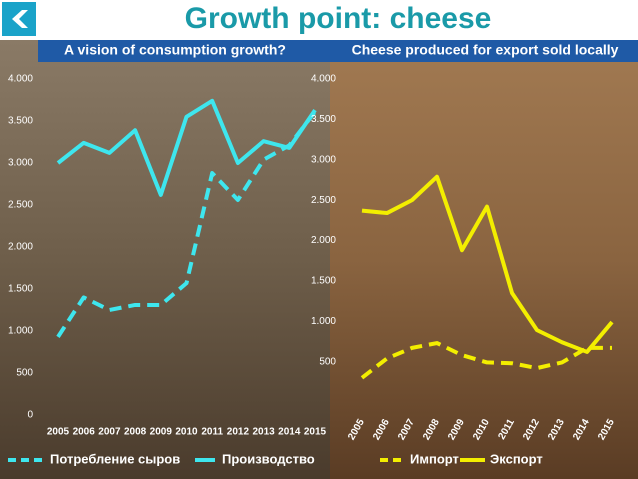  What do you see at coordinates (135, 432) in the screenshot?
I see `x-tick-label: 2008` at bounding box center [135, 432].